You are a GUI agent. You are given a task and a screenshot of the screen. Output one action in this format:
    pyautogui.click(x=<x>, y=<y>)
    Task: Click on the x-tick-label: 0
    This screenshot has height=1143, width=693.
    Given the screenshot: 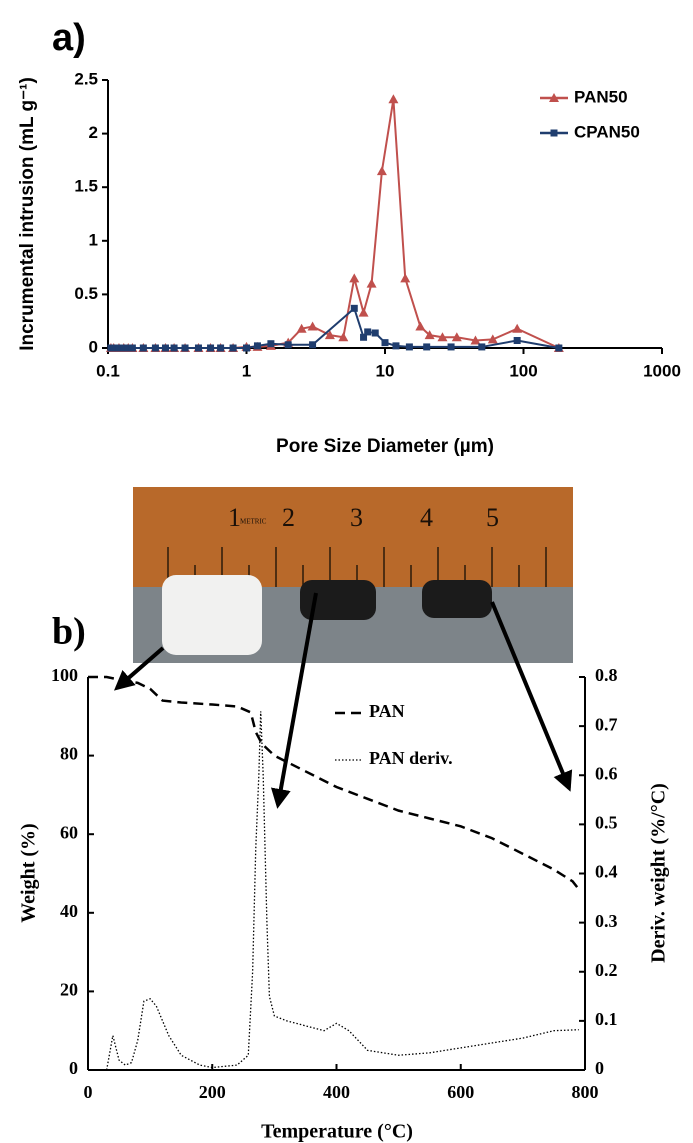 What is the action you would take?
    pyautogui.click(x=88, y=1092)
    